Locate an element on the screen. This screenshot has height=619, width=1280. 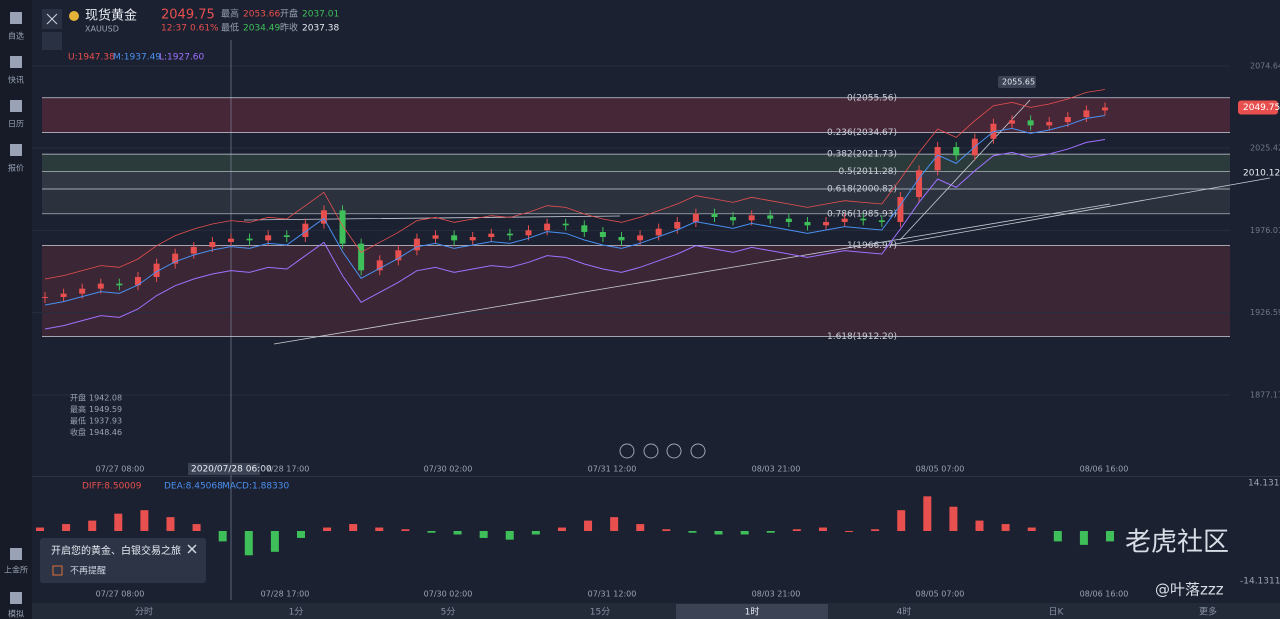
tab: 更多 is located at coordinates (1208, 612).